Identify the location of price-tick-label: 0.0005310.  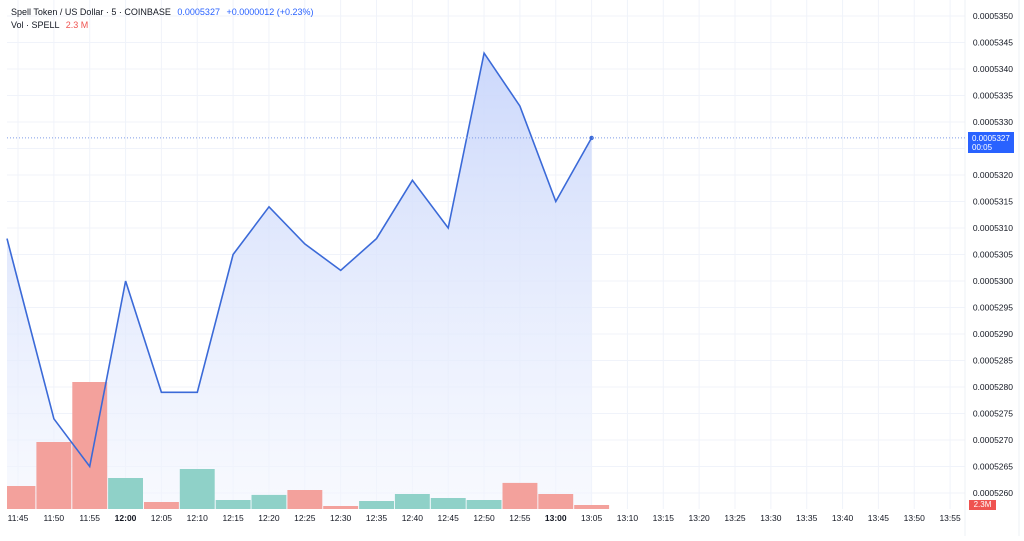
(993, 228).